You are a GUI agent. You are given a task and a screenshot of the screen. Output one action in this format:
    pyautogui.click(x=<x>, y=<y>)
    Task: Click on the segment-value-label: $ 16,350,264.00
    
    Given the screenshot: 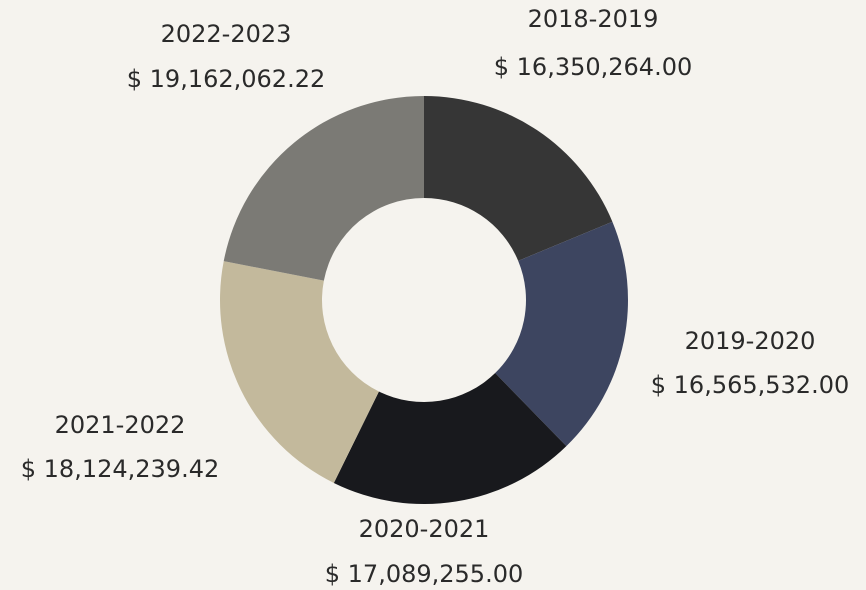 What is the action you would take?
    pyautogui.click(x=593, y=67)
    